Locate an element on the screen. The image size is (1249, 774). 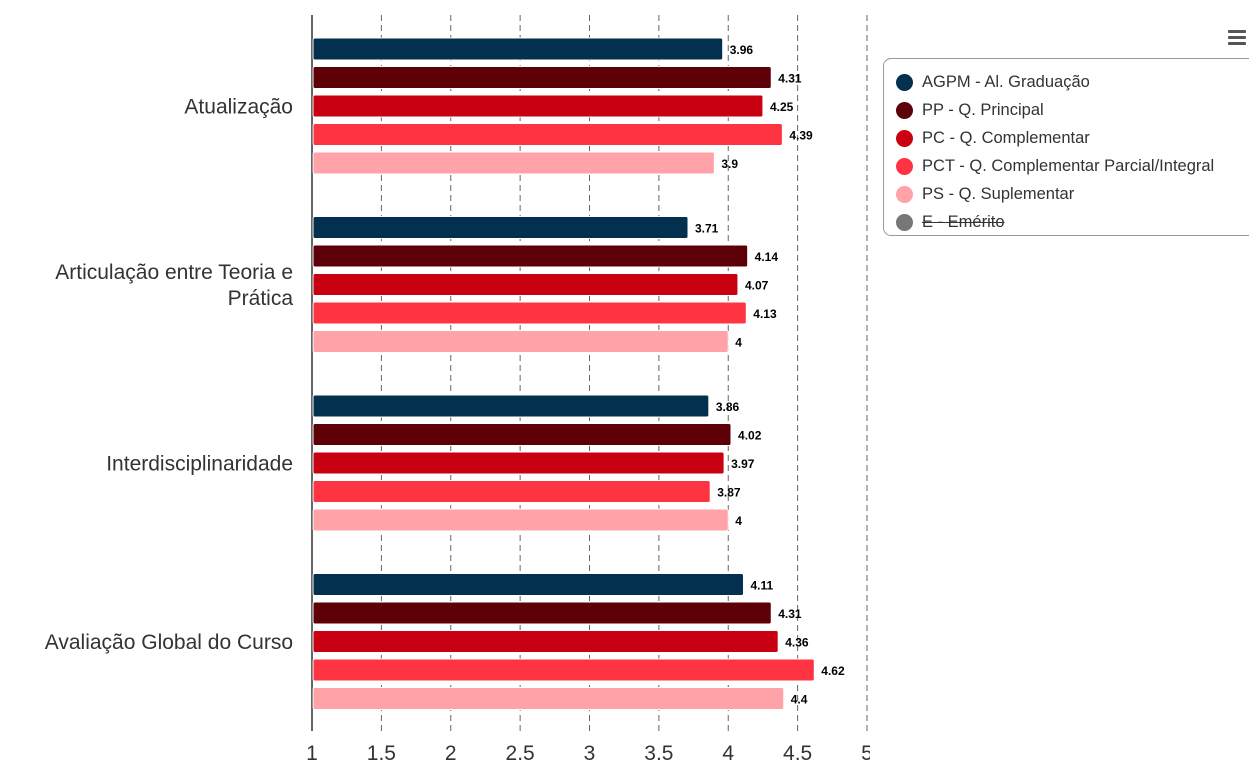
category-label: Avaliação Global do Curso is located at coordinates (169, 642).